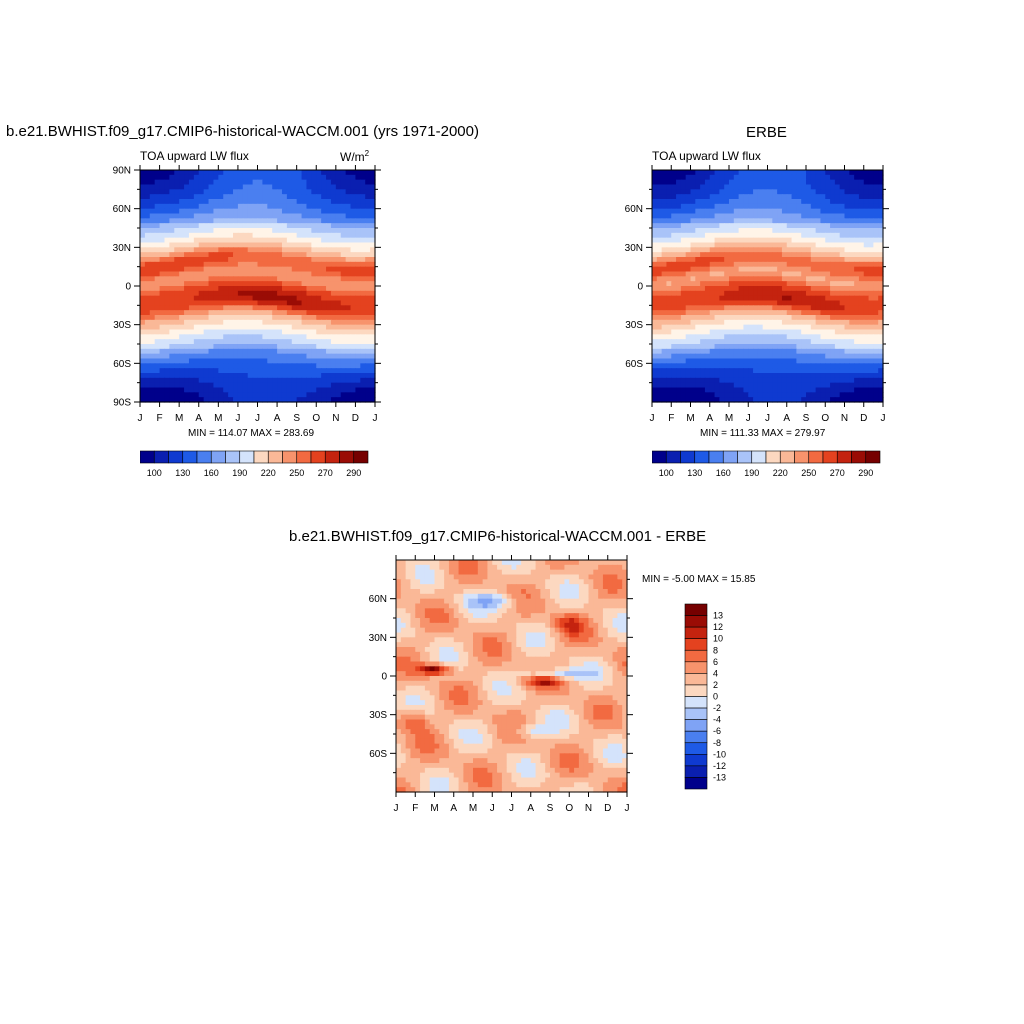  Describe the element at coordinates (652, 418) in the screenshot. I see `x-tick-label: J` at that location.